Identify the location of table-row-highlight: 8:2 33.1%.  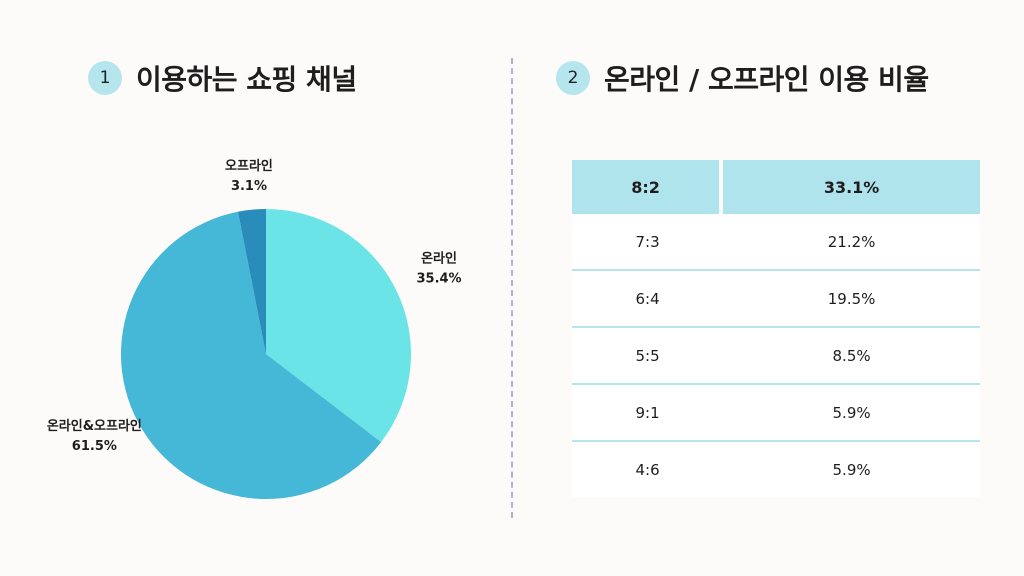
(776, 187).